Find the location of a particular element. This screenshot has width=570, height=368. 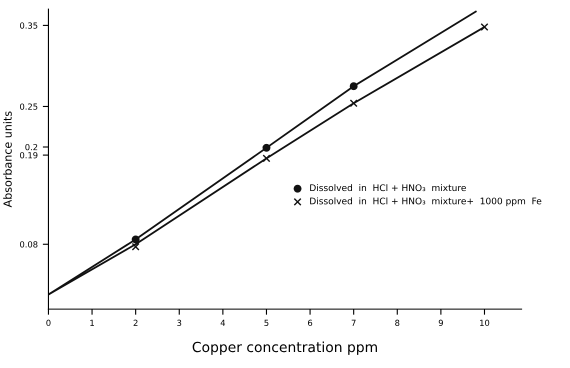

x-tick-label: 7 is located at coordinates (354, 323).